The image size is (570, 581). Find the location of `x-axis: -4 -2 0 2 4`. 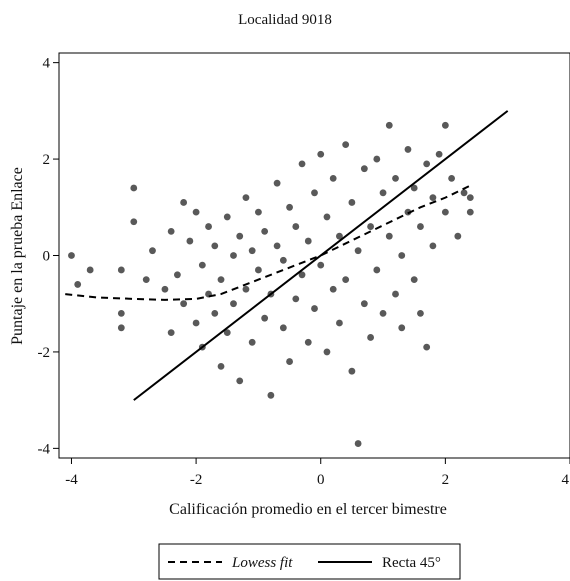

x-axis: -4 -2 0 2 4 is located at coordinates (317, 473).